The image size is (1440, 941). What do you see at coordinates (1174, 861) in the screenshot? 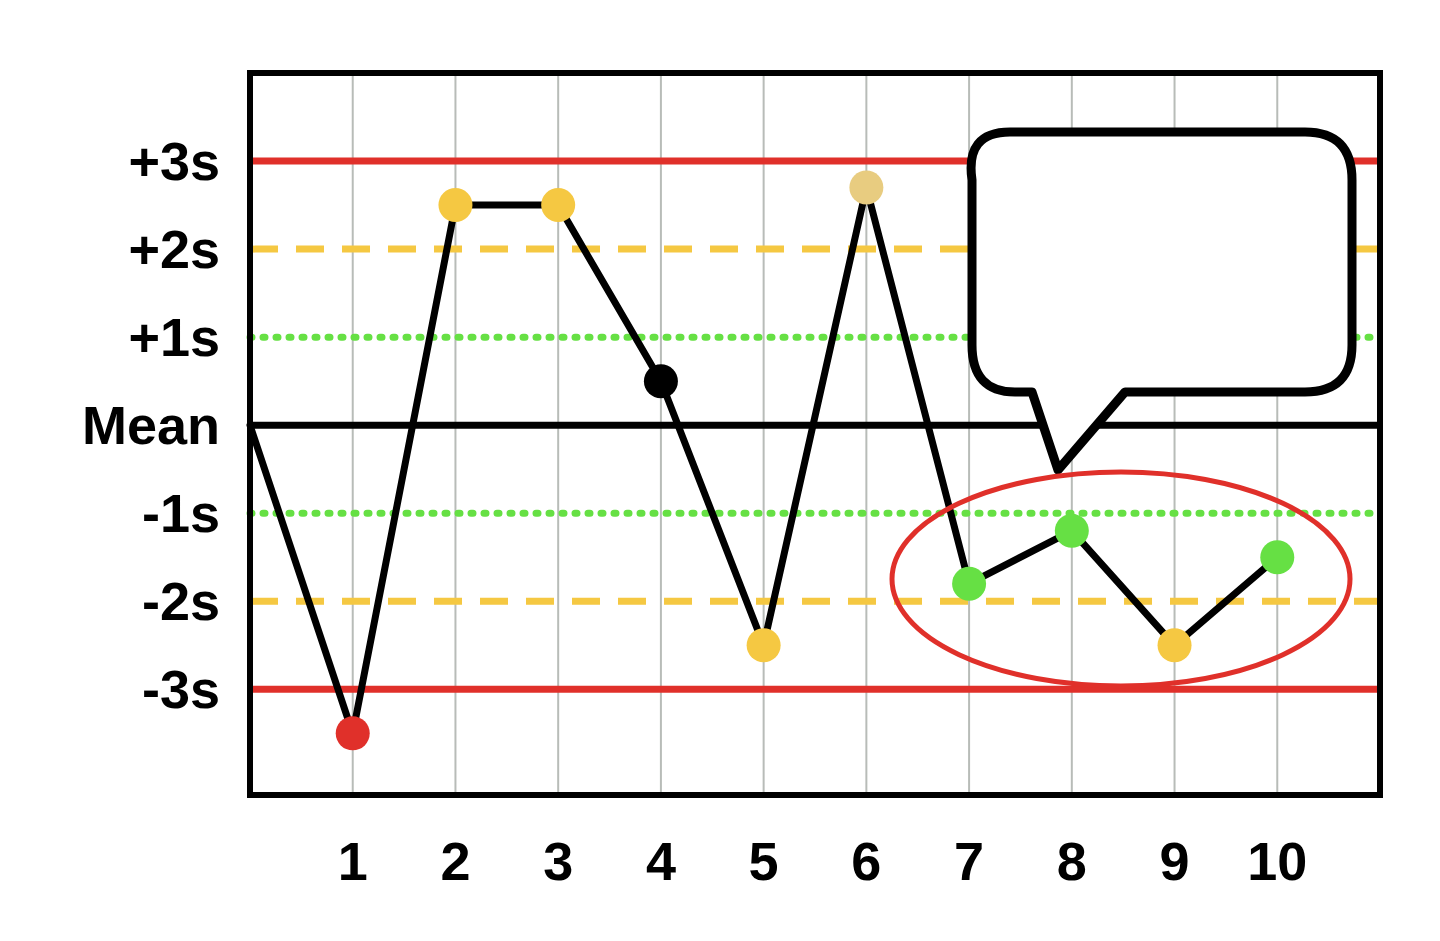
I see `x-tick-label: 9` at bounding box center [1174, 861].